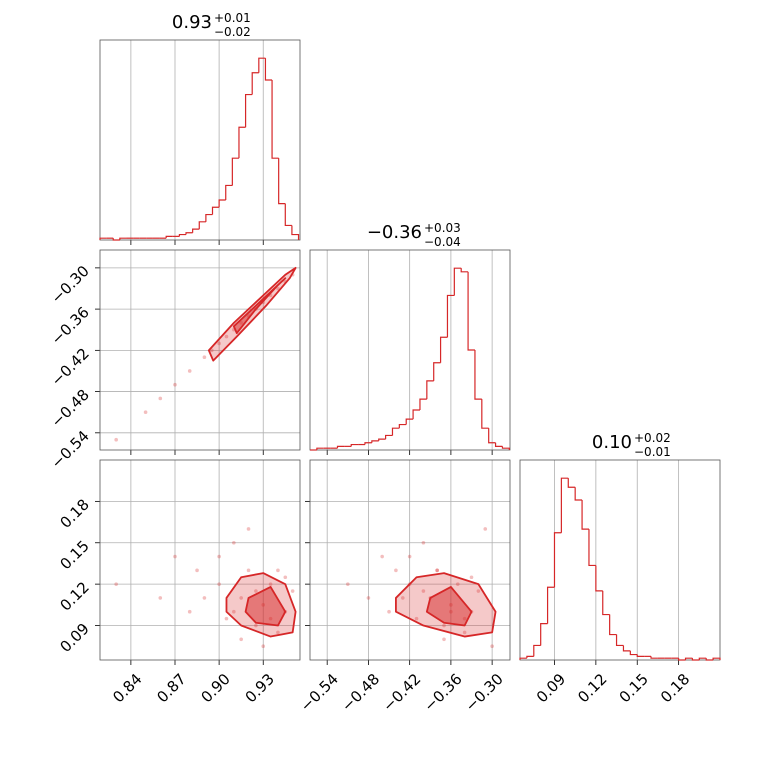 Image resolution: width=760 pixels, height=760 pixels. I want to click on title-lower: −0.04, so click(442, 242).